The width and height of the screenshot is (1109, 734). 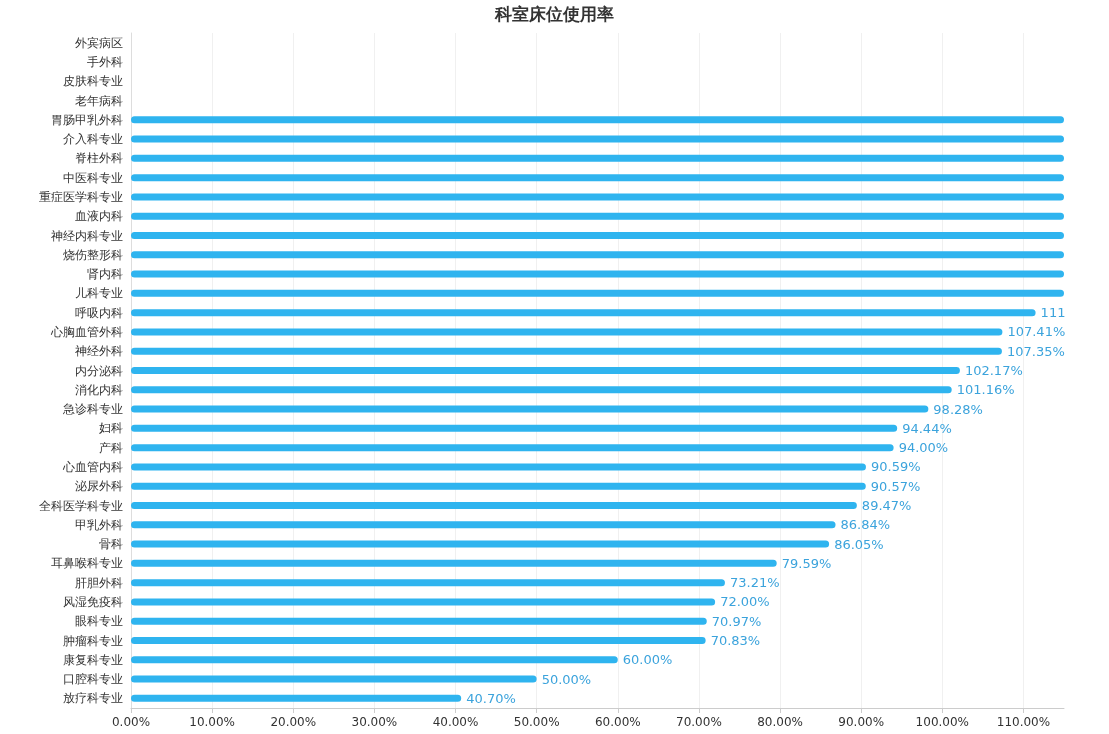 I want to click on data-label: 94.00%, so click(x=923, y=448).